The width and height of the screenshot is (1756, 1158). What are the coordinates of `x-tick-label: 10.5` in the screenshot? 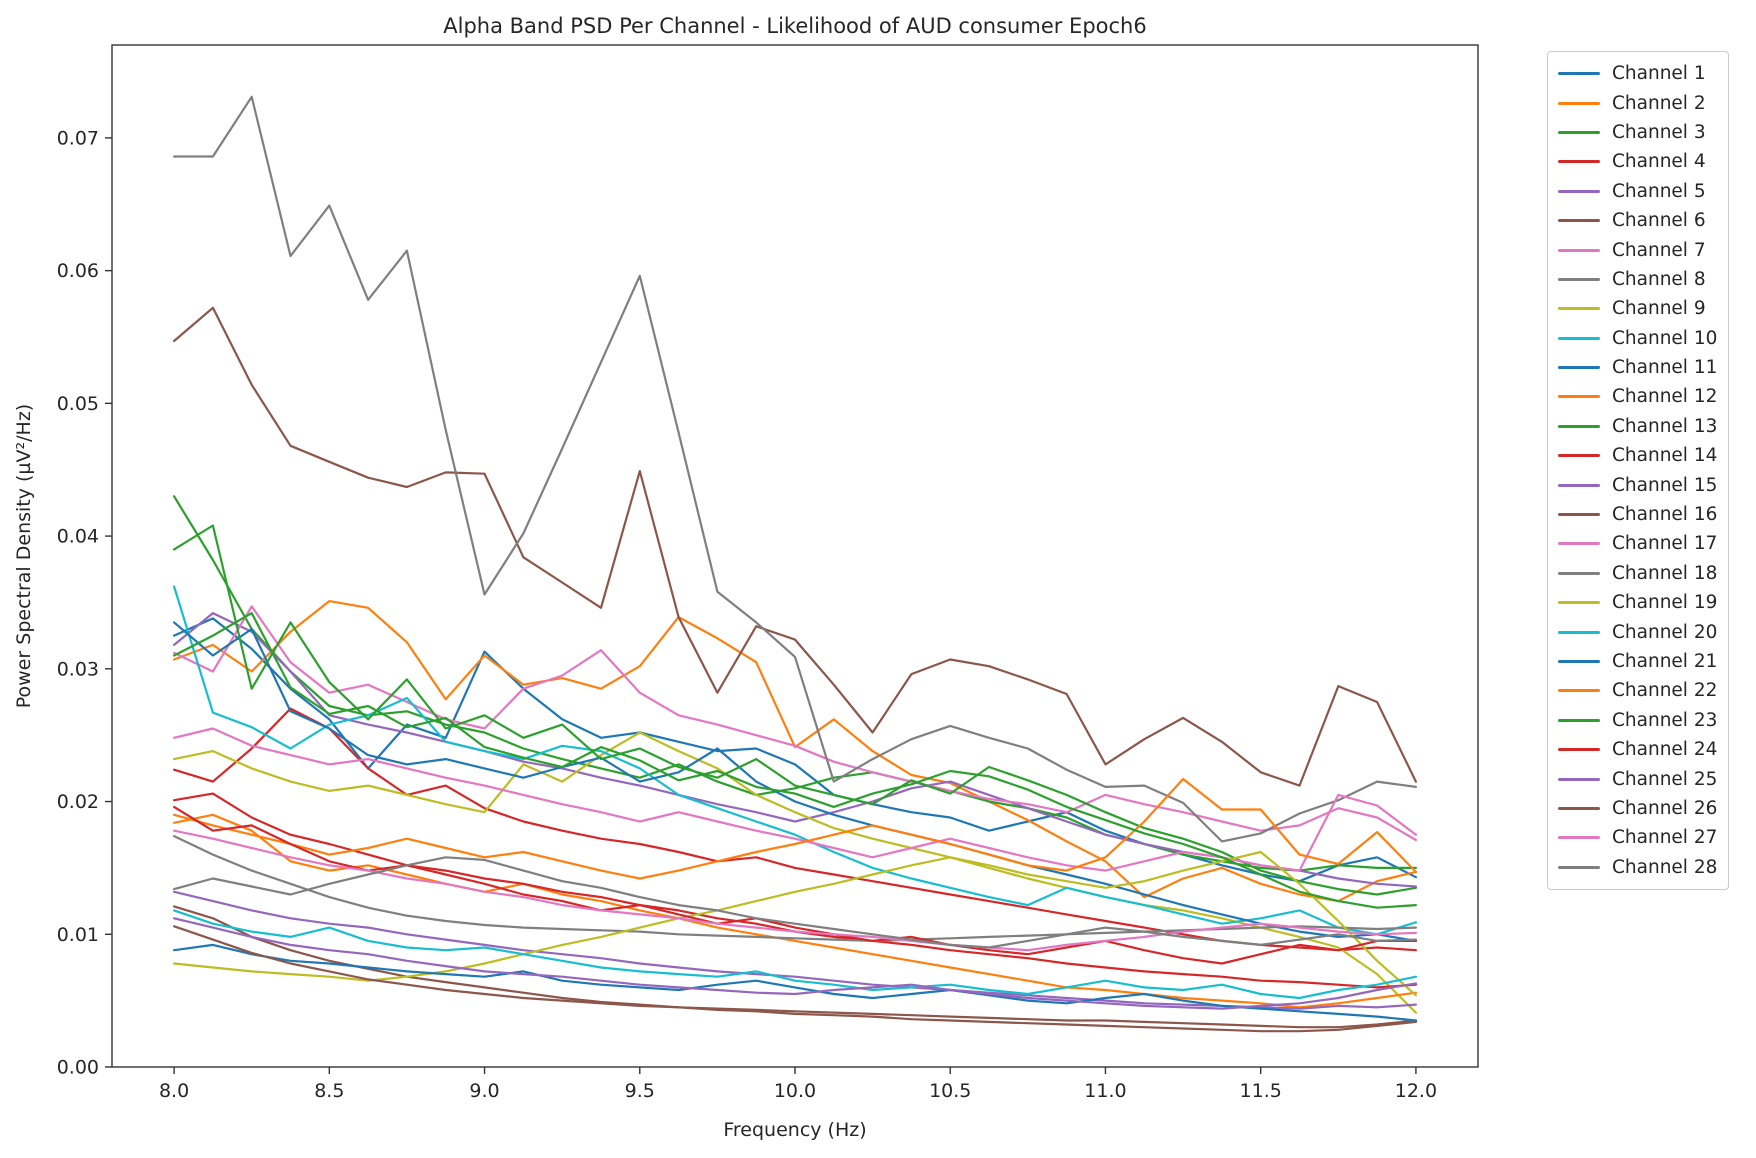 It's located at (950, 1091).